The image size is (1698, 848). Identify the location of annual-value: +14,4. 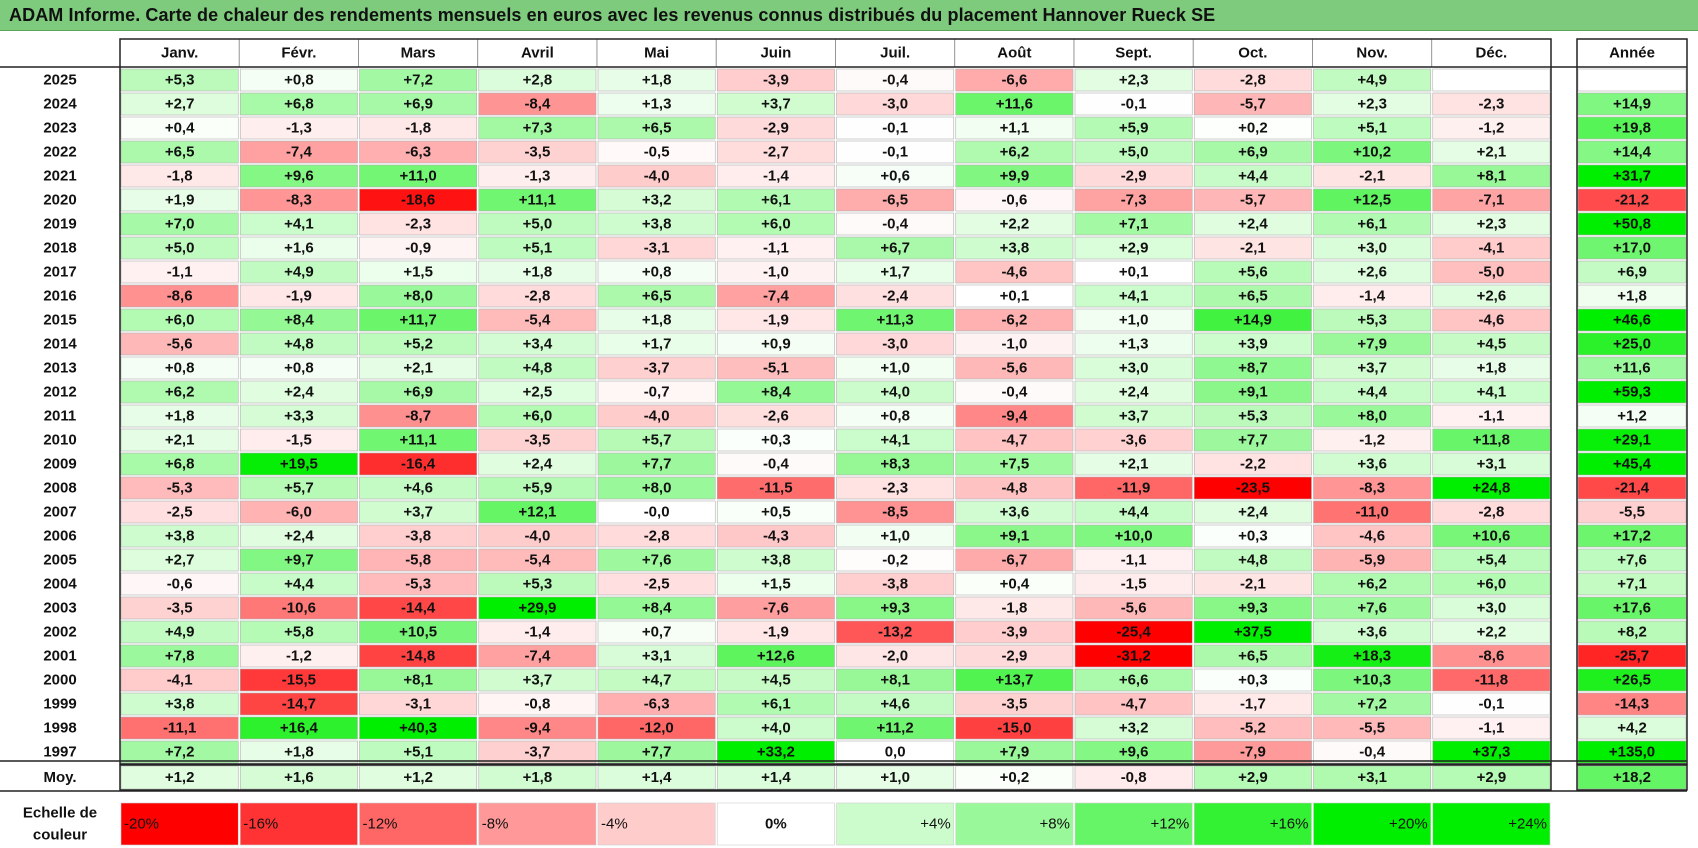
(1632, 152).